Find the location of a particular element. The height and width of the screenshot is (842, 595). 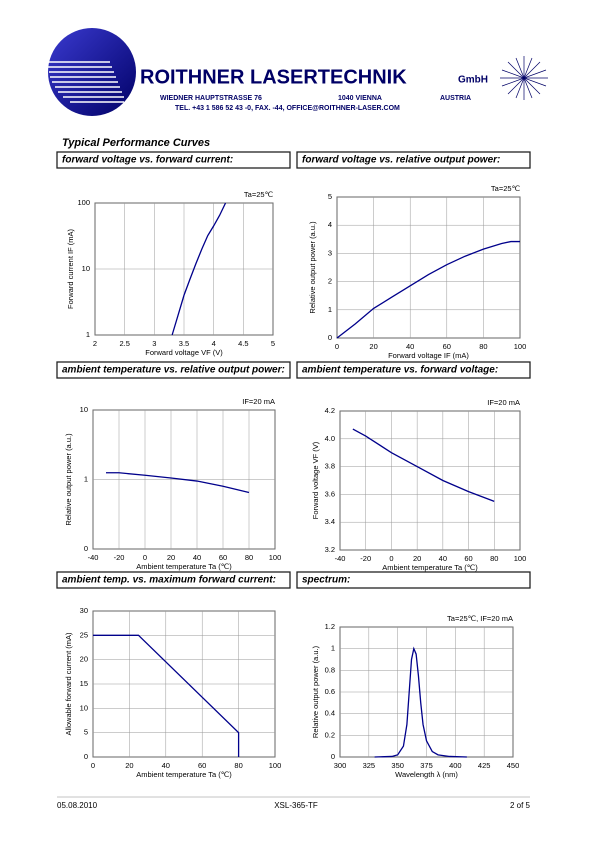

panel-title: spectrum: is located at coordinates (326, 580).